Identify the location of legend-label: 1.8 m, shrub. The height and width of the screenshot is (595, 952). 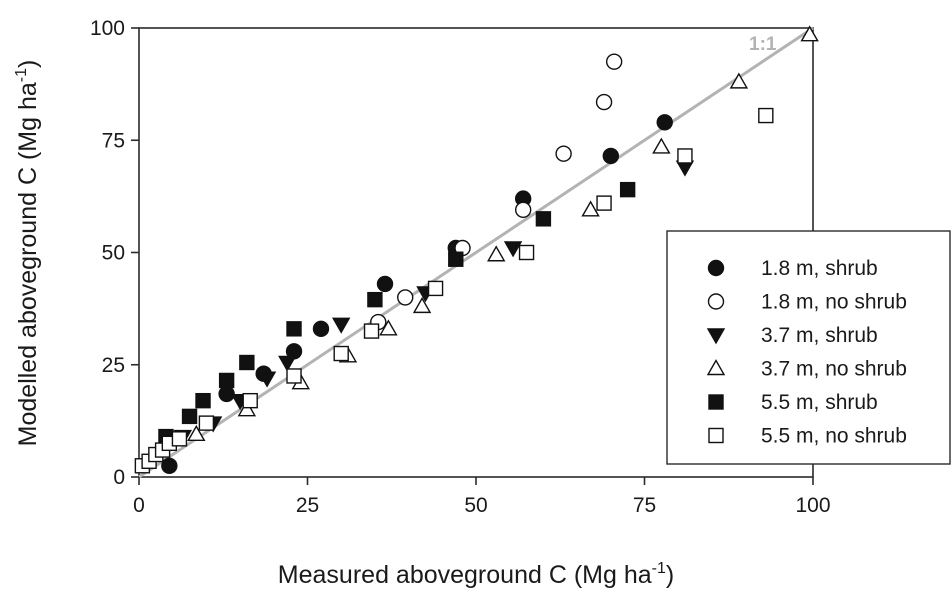
(819, 268).